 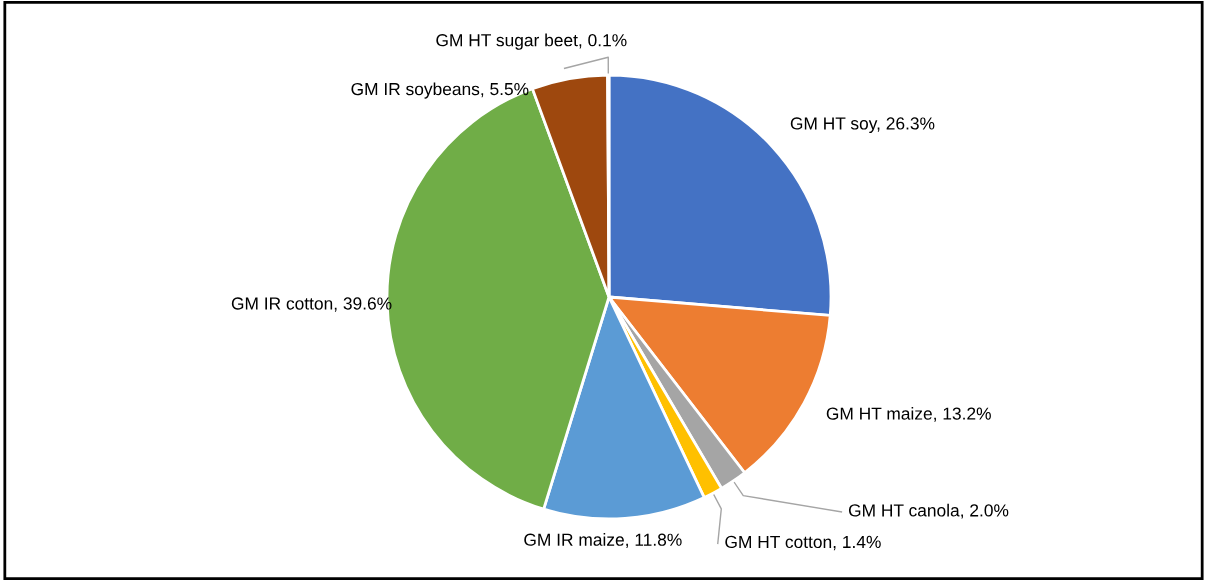 I want to click on slice-label: GM IR soybeans, 5.5%, so click(x=440, y=90).